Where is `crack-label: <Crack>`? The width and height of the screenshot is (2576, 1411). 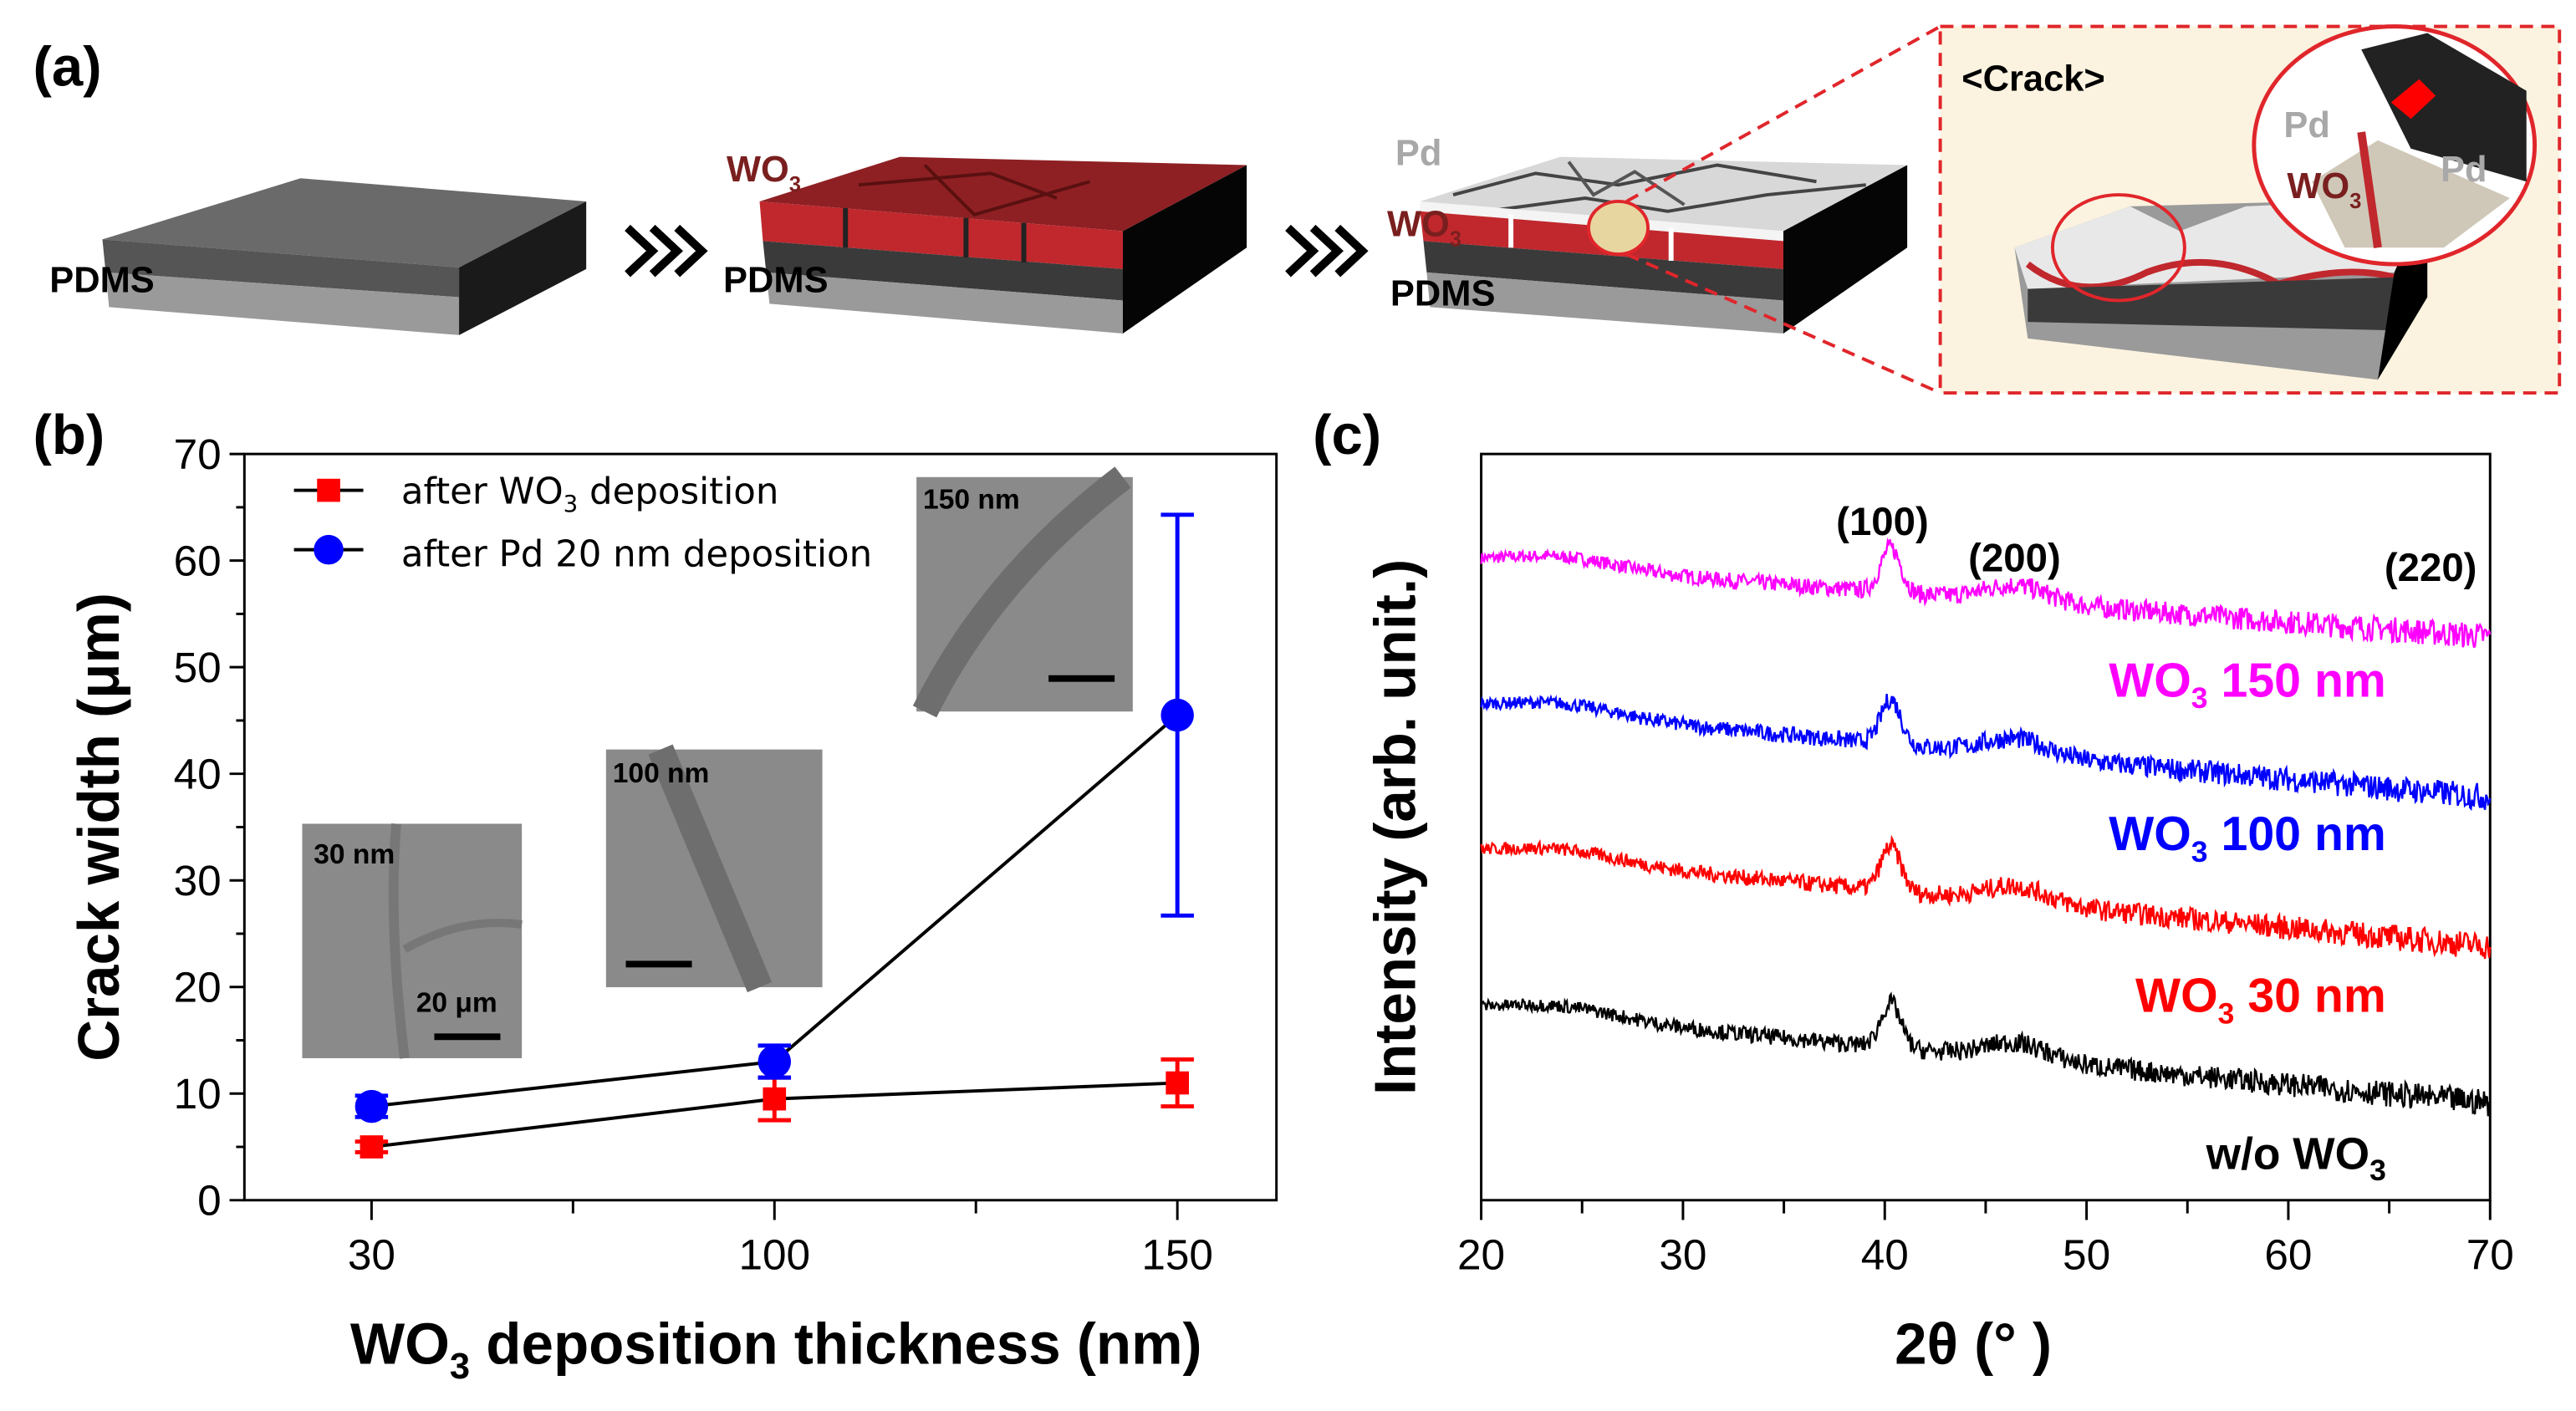
crack-label: <Crack> is located at coordinates (2032, 79).